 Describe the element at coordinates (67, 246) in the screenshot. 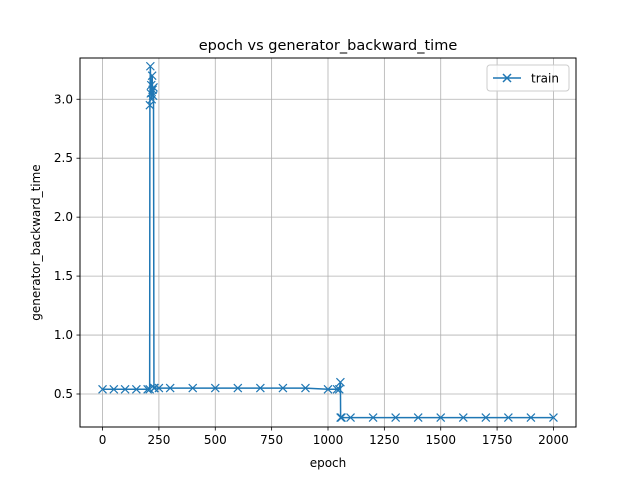

I see `y-ticks: 0.5 1.0 1.5 2.0 2.5 3.0` at that location.